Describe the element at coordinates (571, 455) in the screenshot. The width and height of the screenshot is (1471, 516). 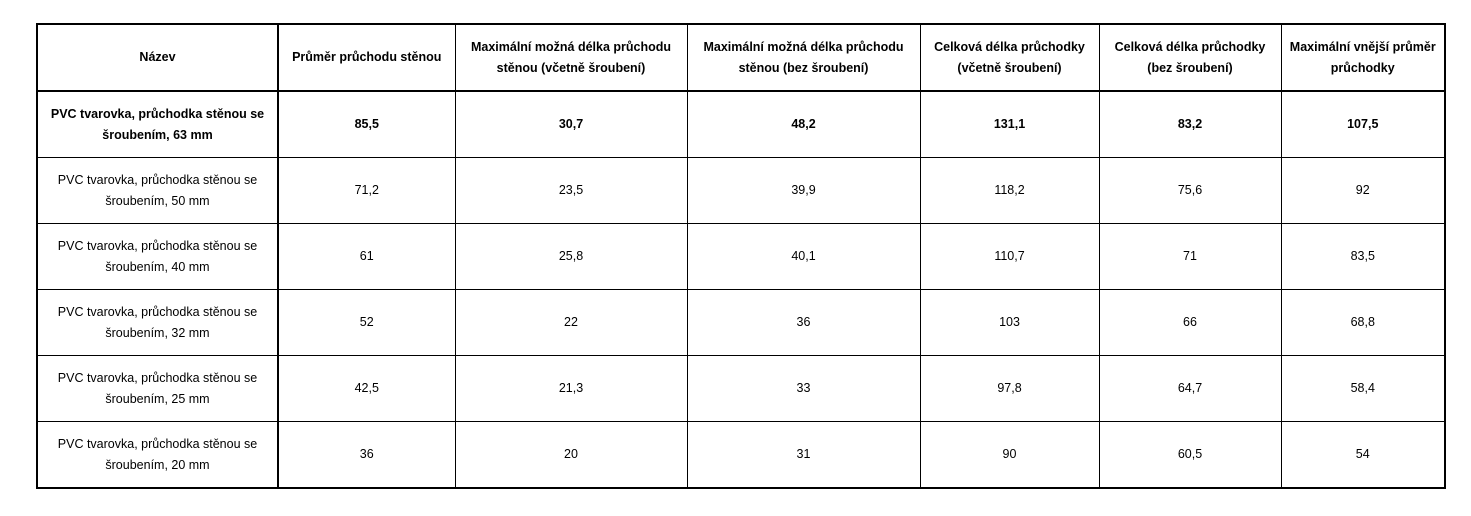
I see `cell-max-length-with-fitting: 20` at that location.